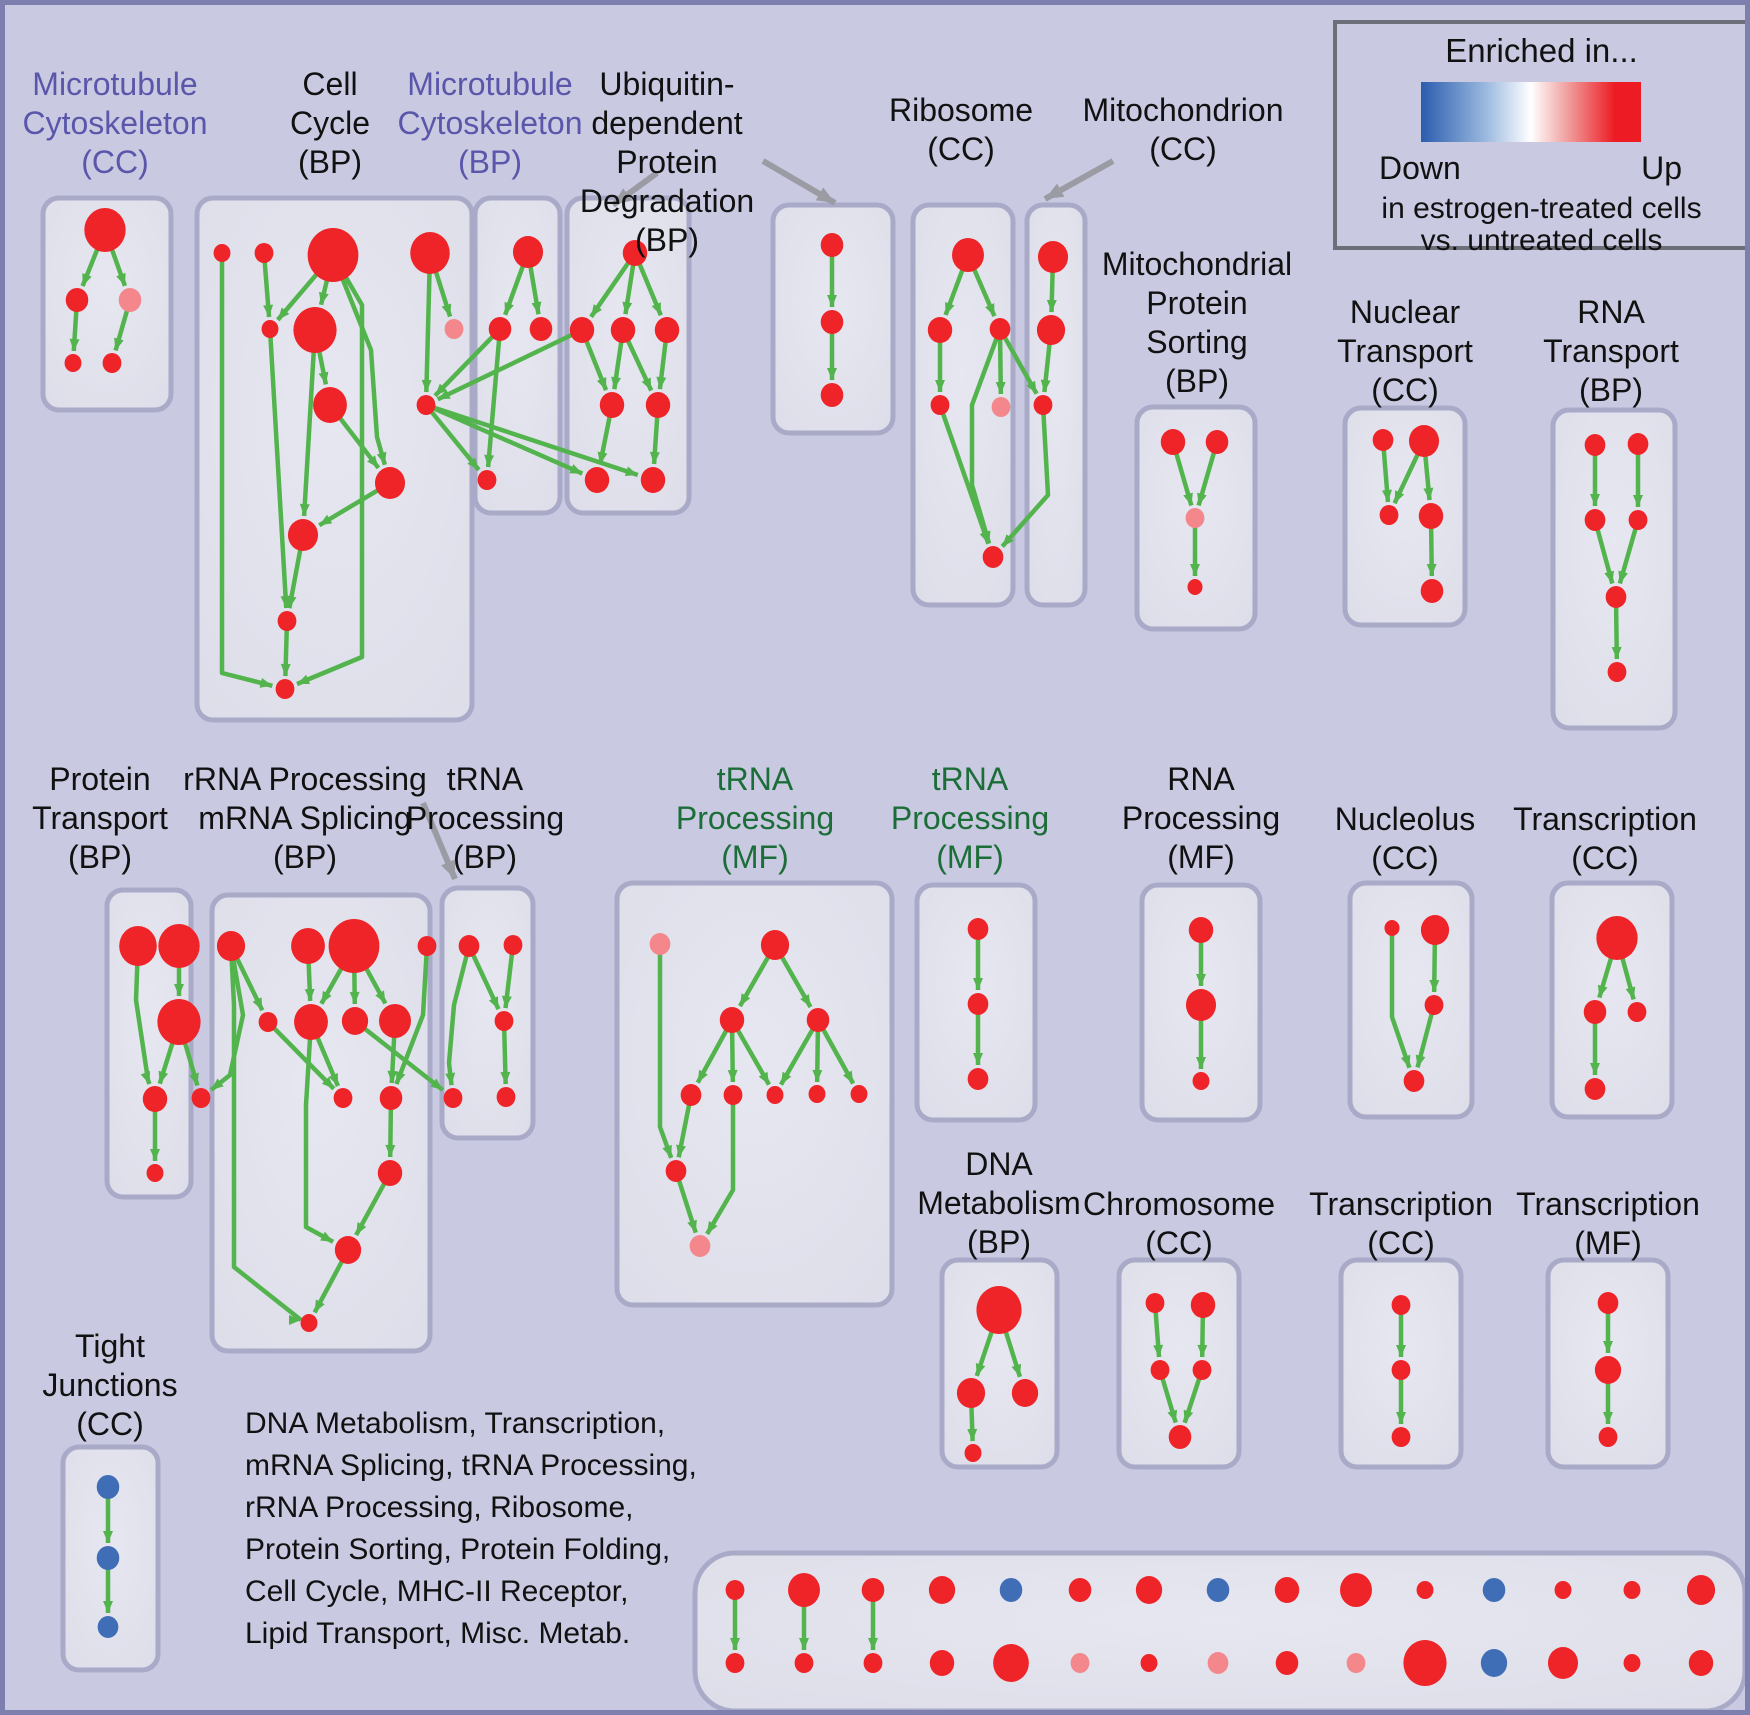 Image resolution: width=1750 pixels, height=1715 pixels. I want to click on label-transcription-mf: Transcription (MF), so click(1608, 1223).